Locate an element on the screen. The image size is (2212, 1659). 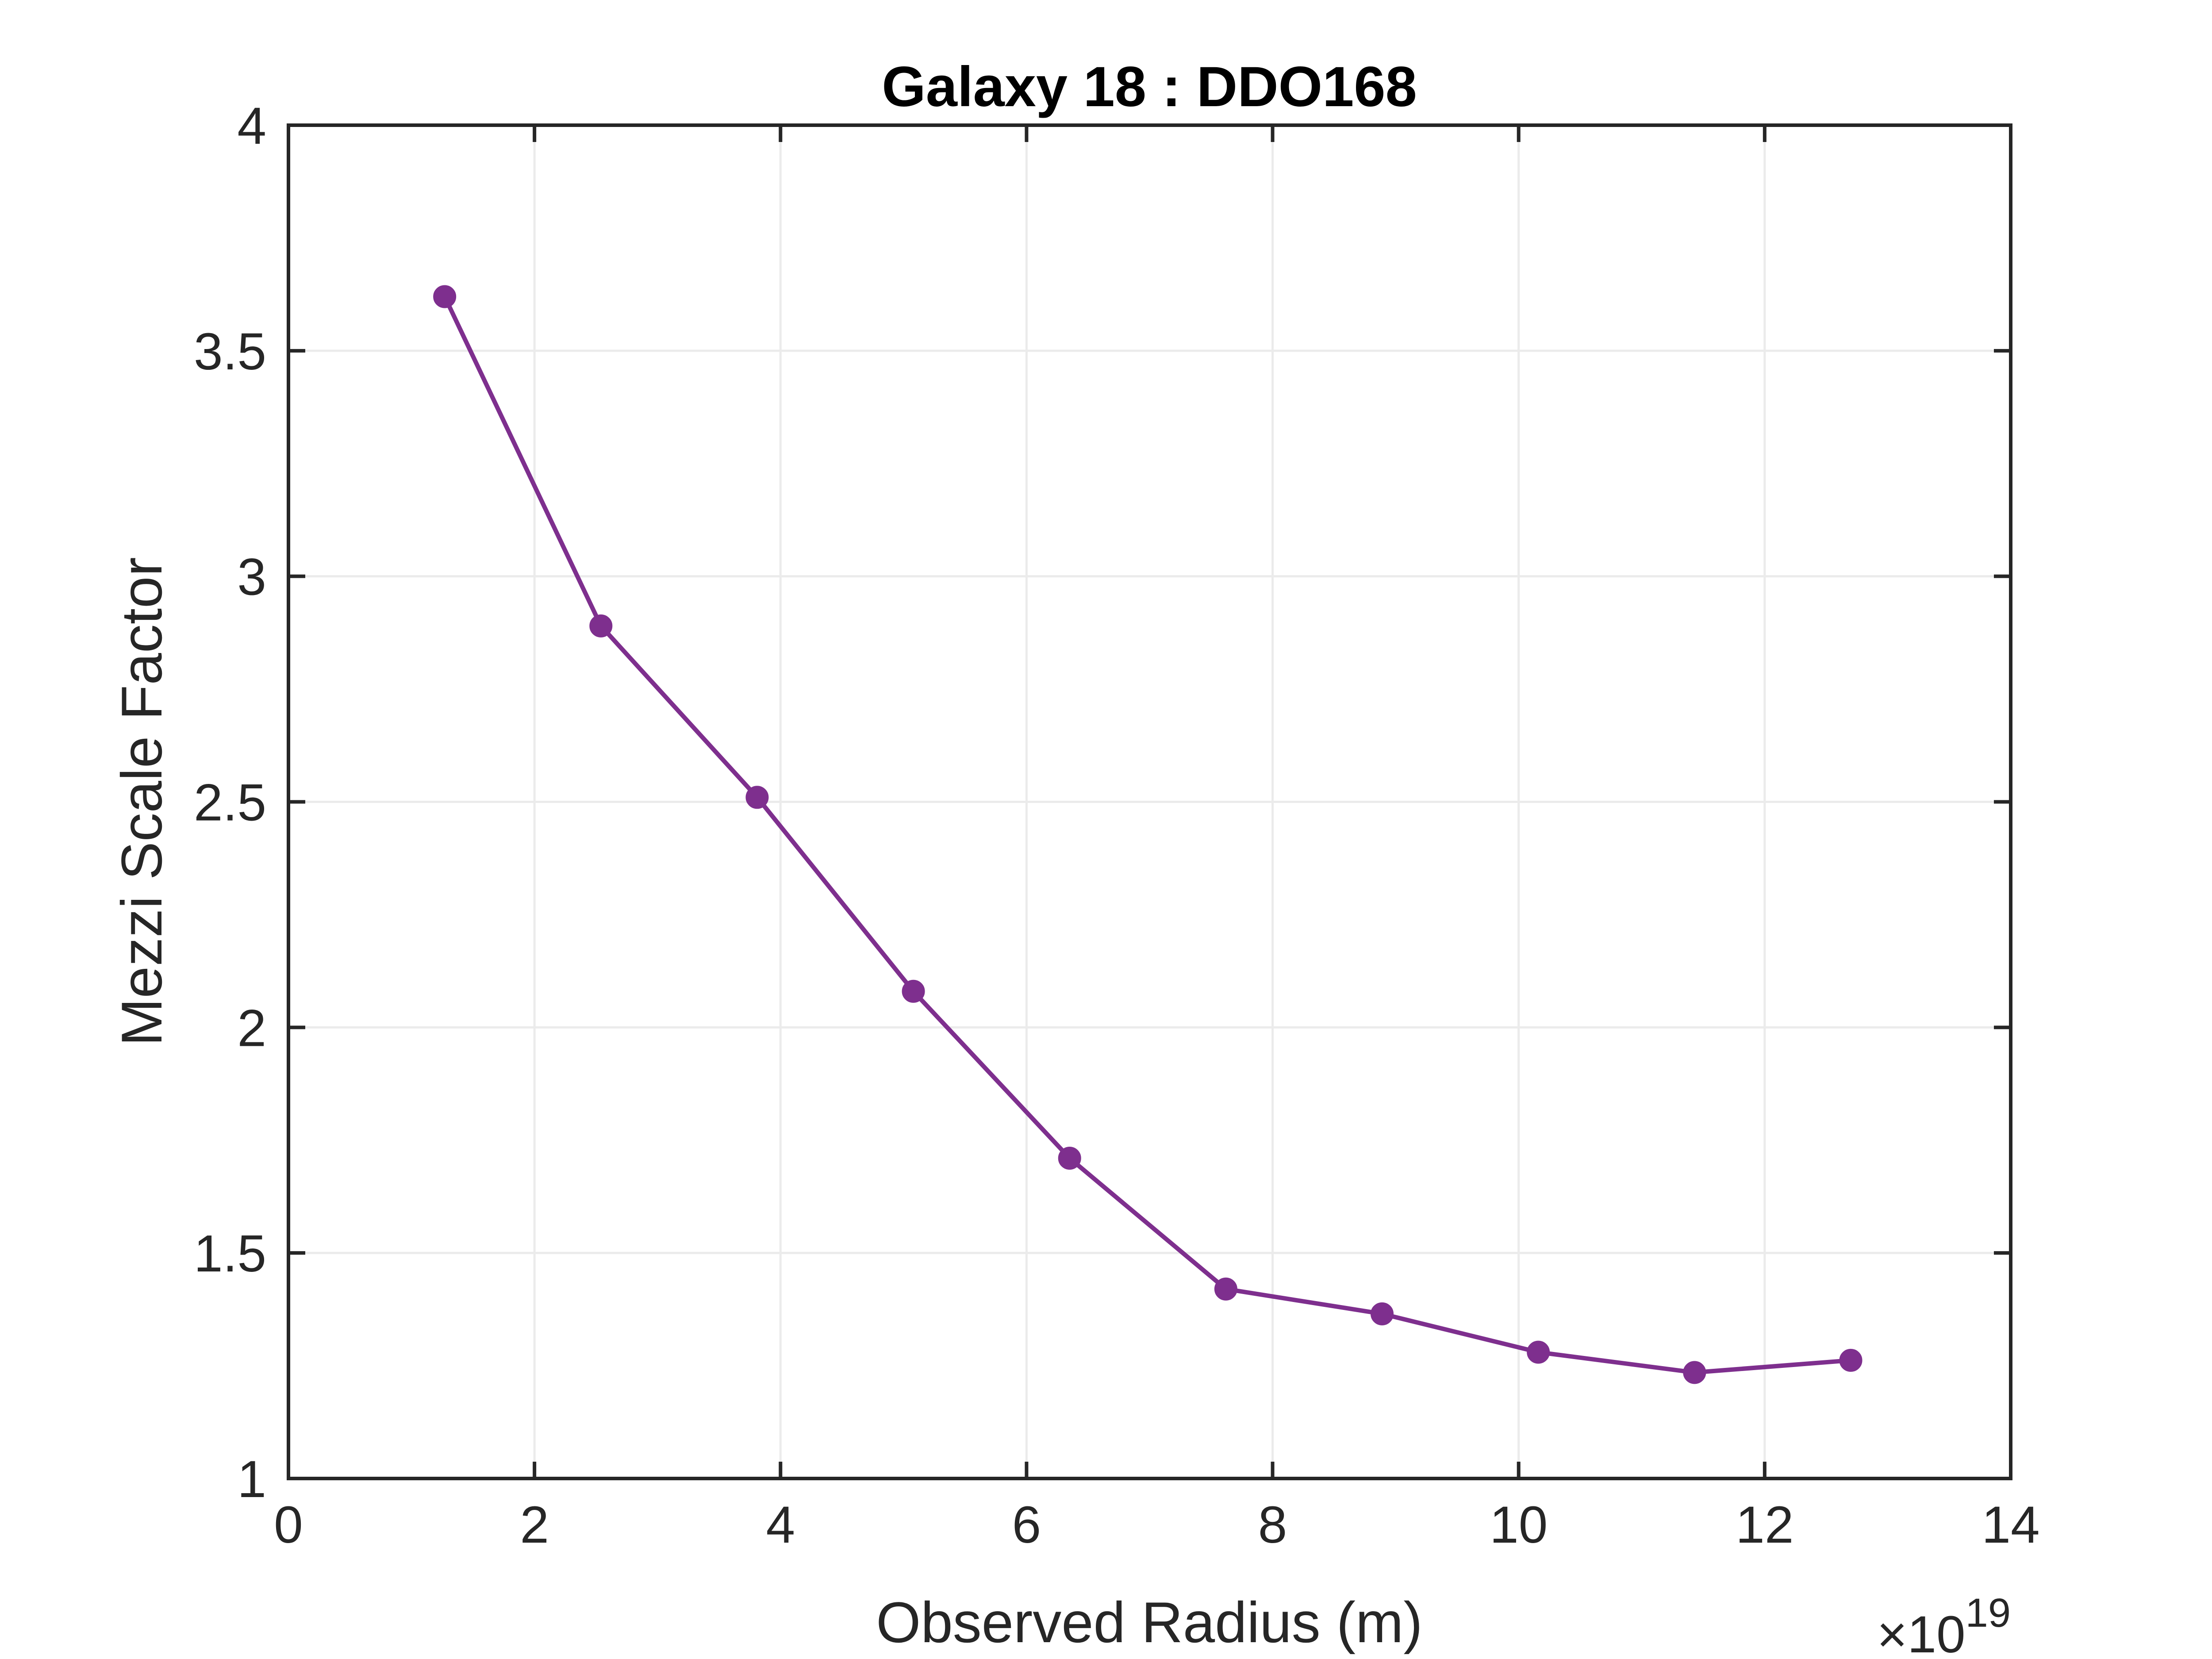
y-tick-label: 3 is located at coordinates (252, 578).